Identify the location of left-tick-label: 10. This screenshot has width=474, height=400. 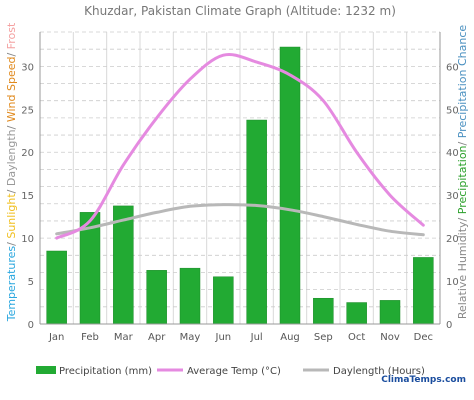
(27, 239).